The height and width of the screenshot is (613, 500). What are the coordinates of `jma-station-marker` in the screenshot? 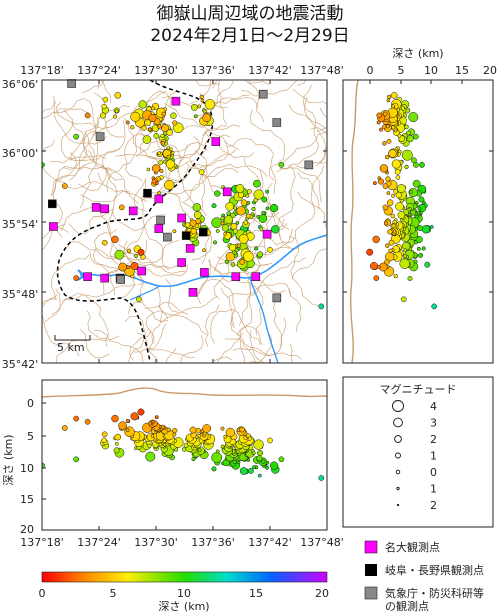 It's located at (277, 122).